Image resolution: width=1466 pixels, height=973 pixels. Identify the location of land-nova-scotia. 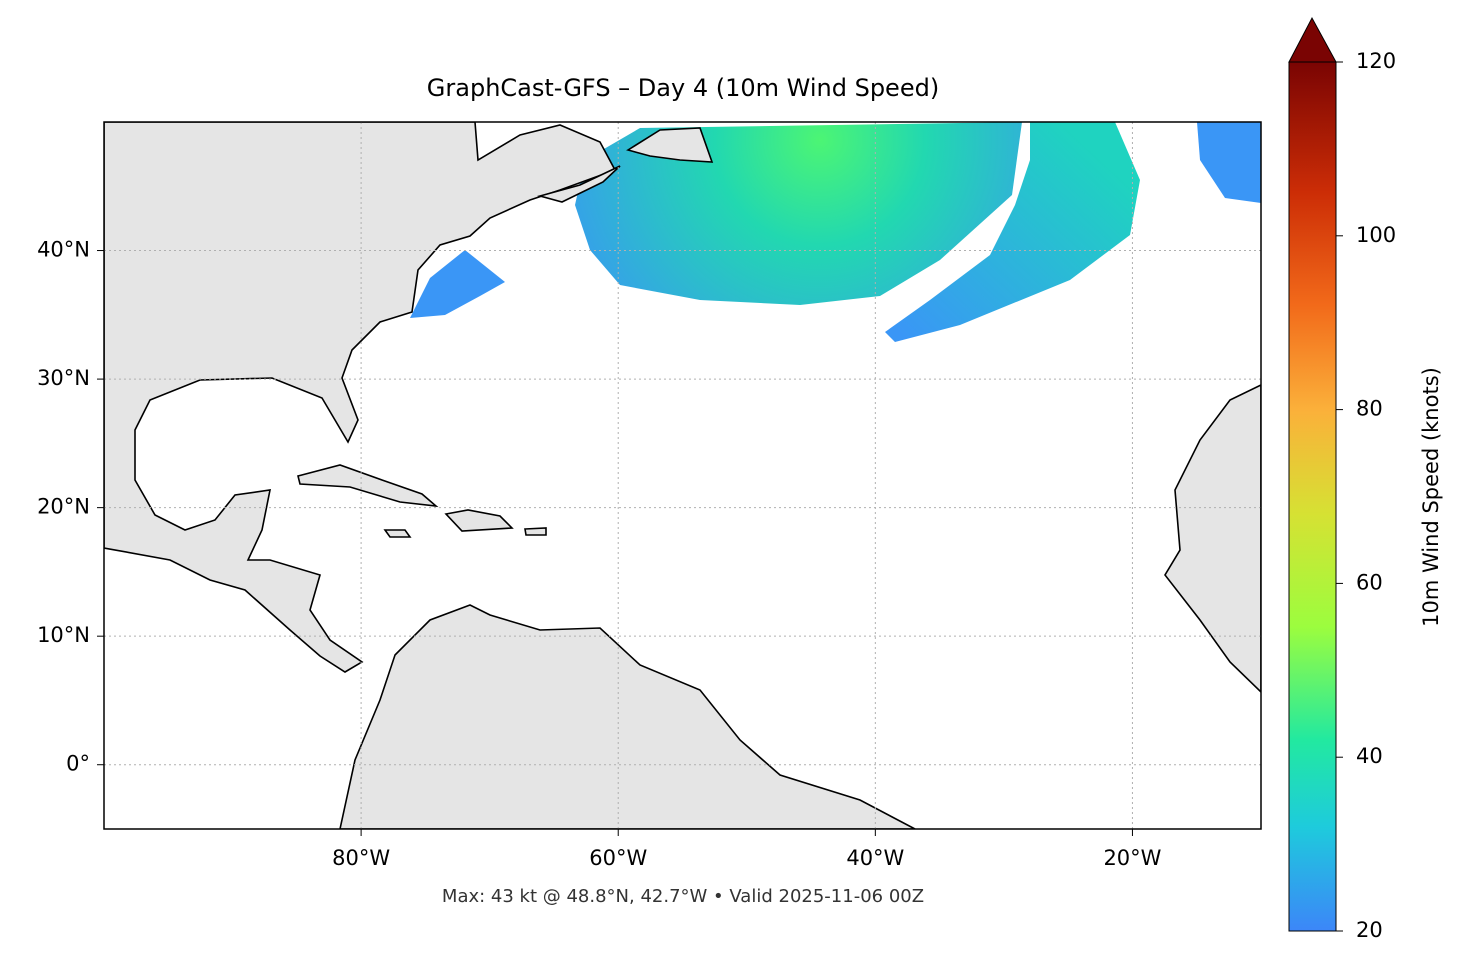
(578, 184).